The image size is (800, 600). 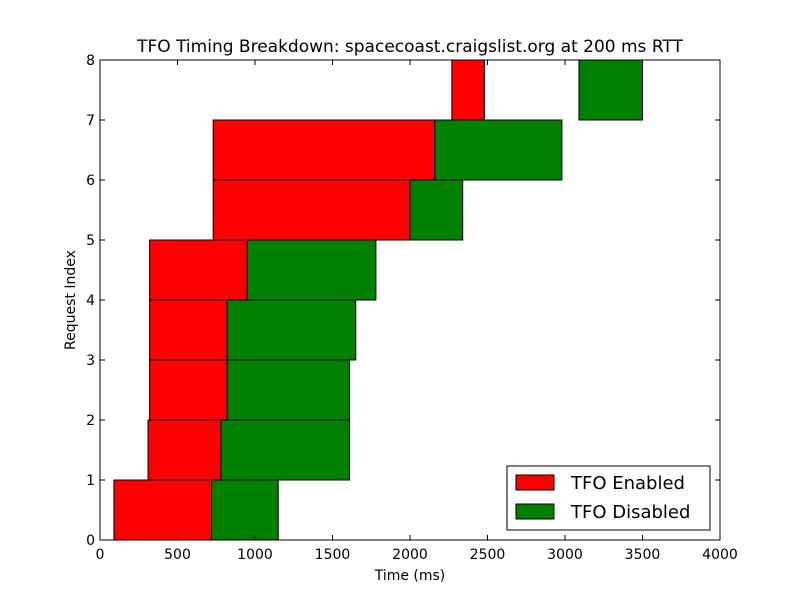 I want to click on x-tick-label: 3000, so click(x=565, y=555).